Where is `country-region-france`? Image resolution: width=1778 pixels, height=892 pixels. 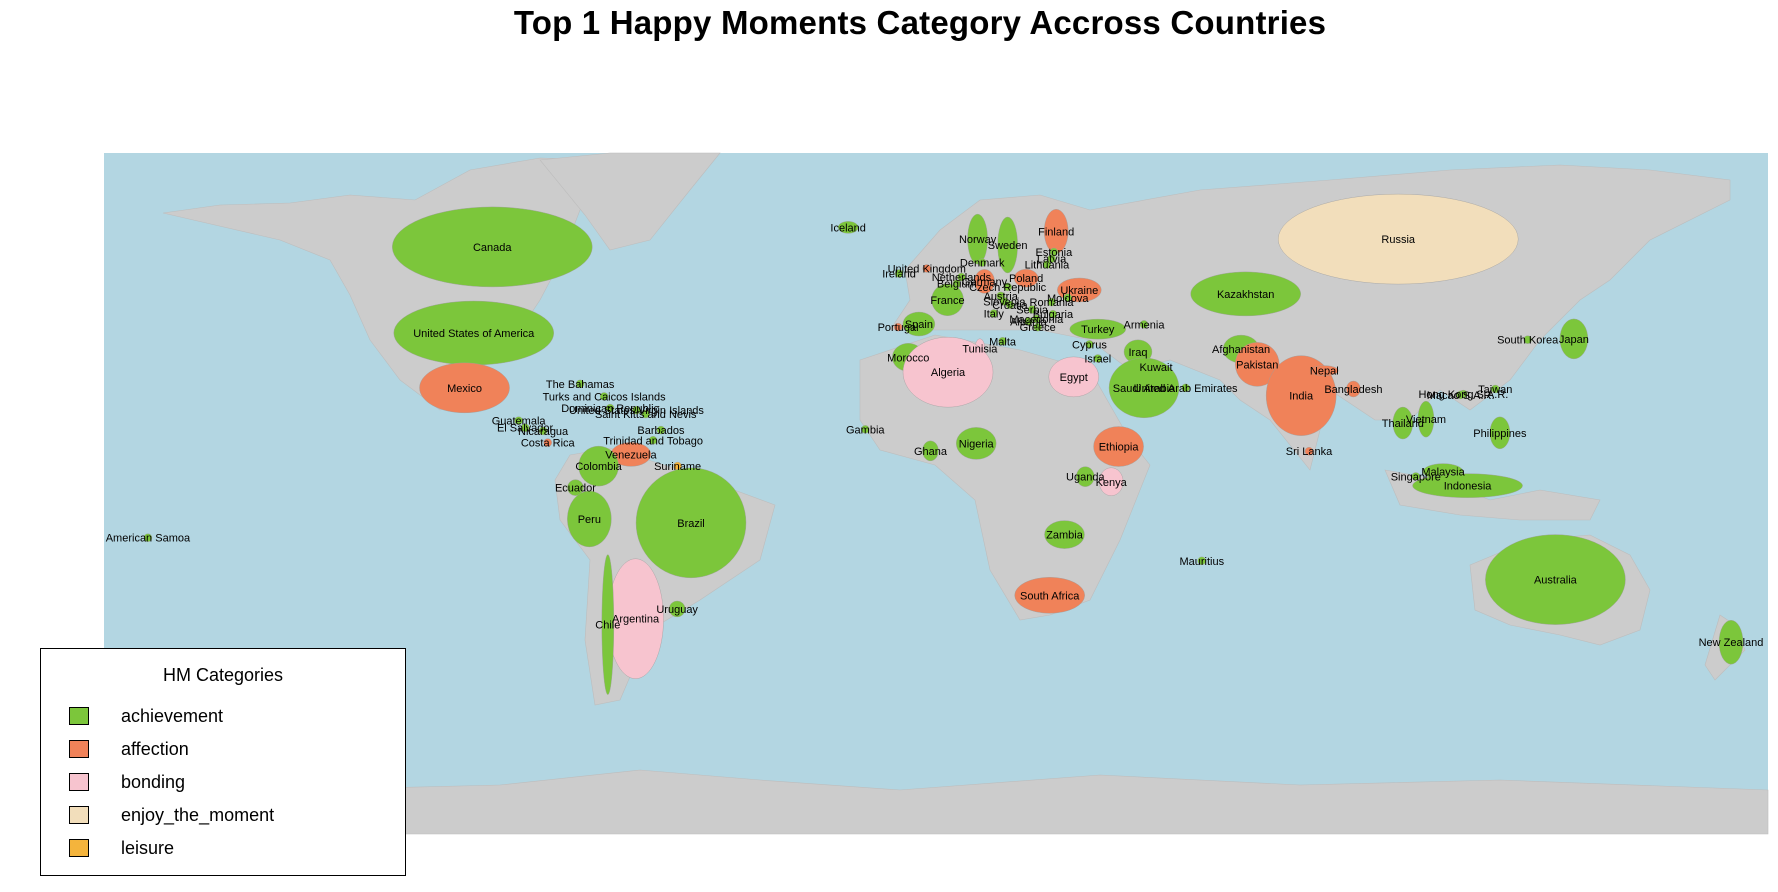
country-region-france is located at coordinates (947, 299).